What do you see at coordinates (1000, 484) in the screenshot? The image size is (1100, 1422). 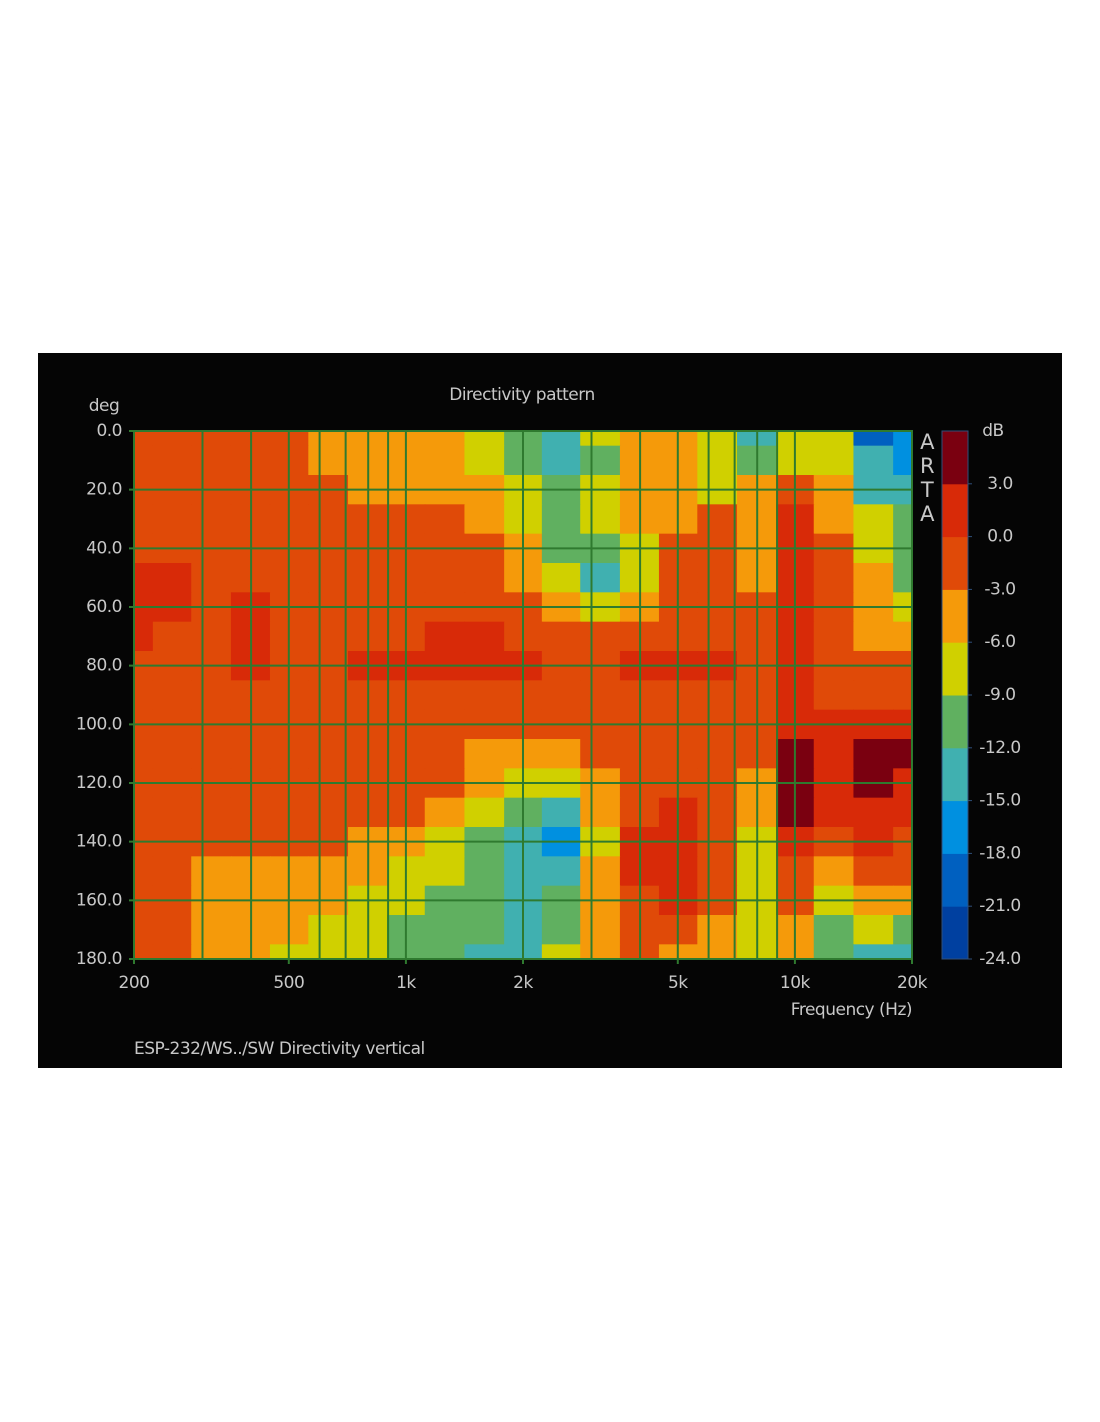 I see `colorbar-tick-label: 3.0` at bounding box center [1000, 484].